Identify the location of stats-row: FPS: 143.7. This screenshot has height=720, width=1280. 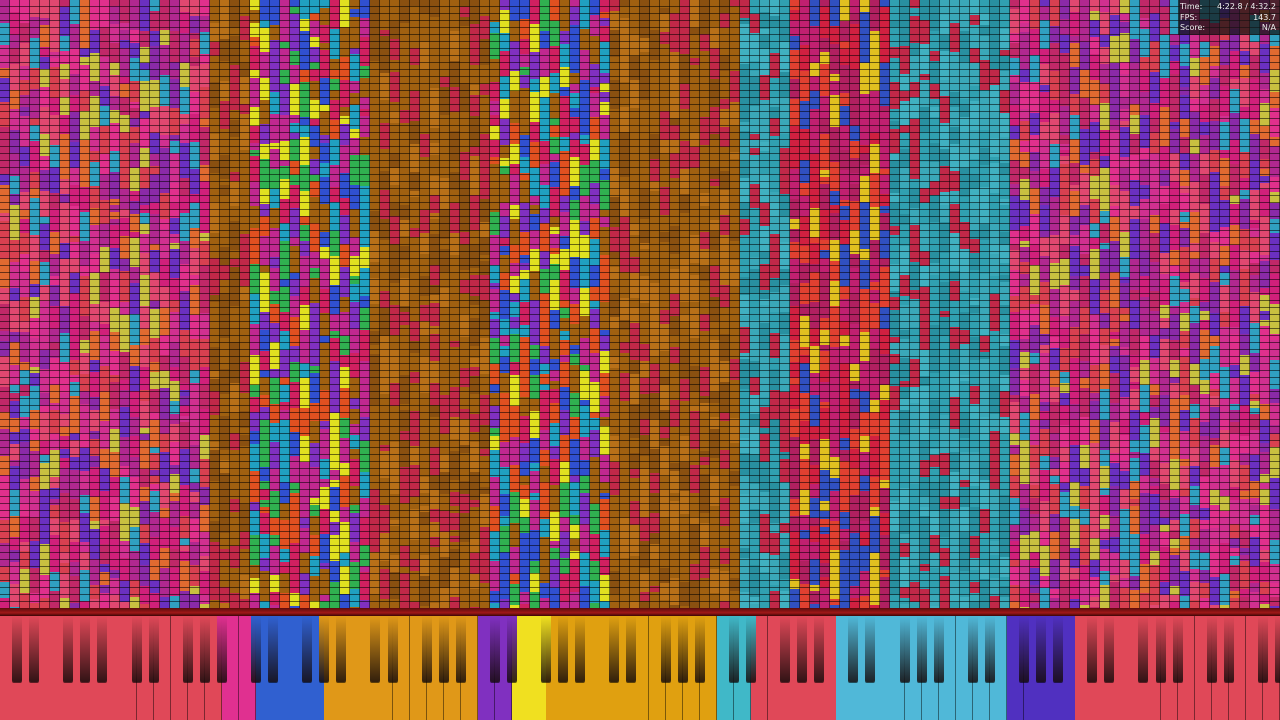
(1228, 18).